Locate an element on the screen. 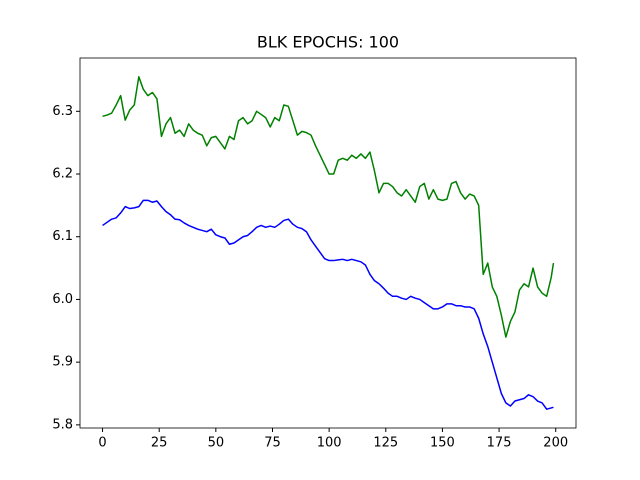  y-tick-label: 6.2 is located at coordinates (62, 174).